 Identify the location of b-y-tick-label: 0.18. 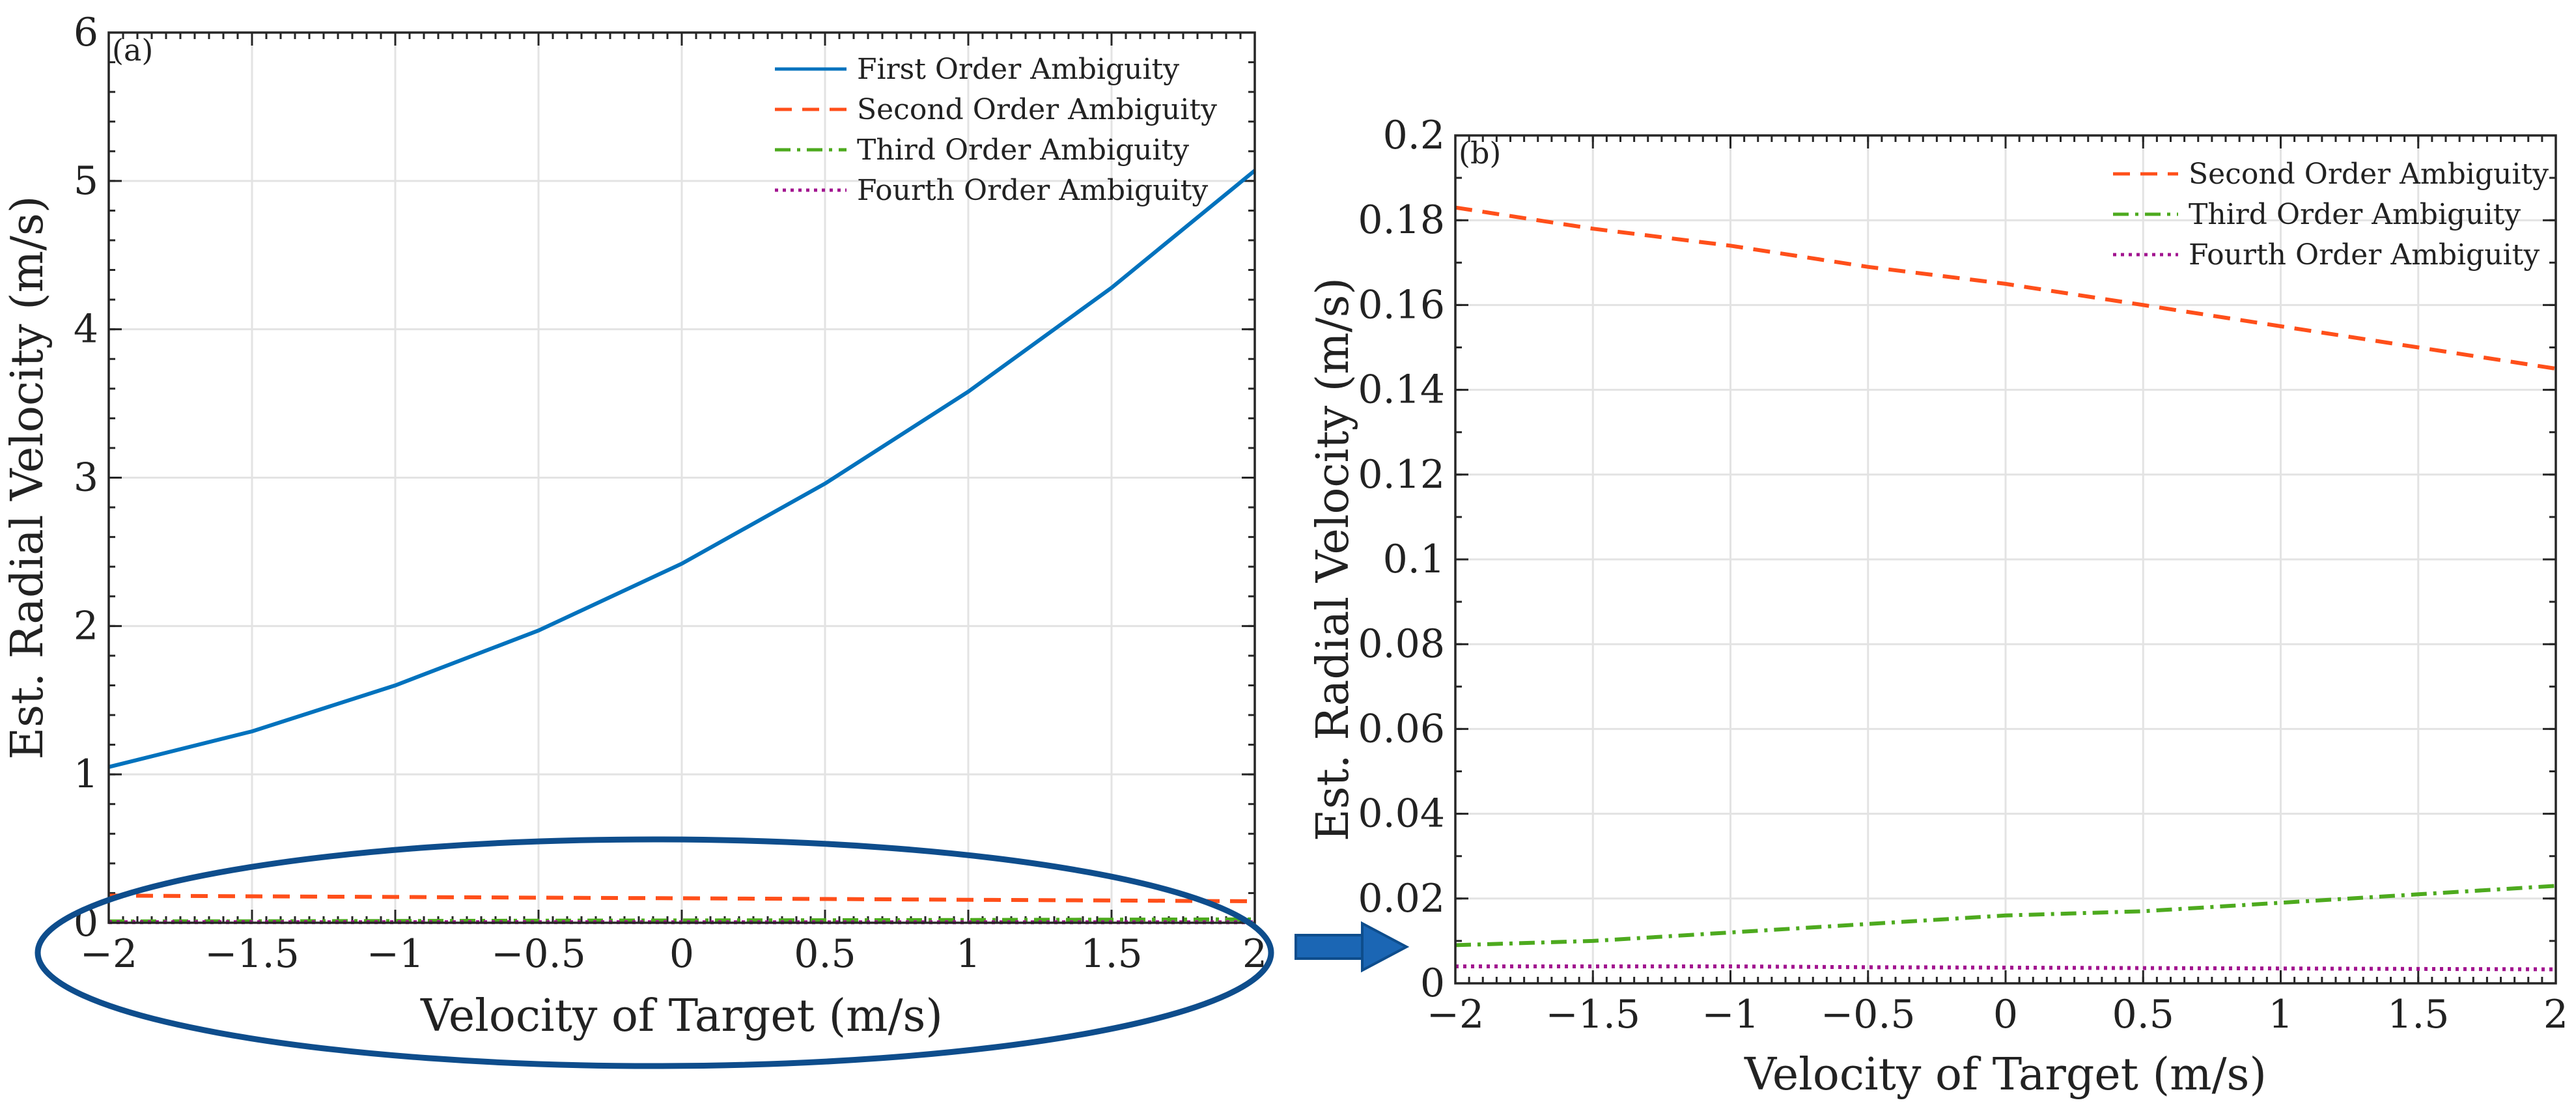
(1402, 220).